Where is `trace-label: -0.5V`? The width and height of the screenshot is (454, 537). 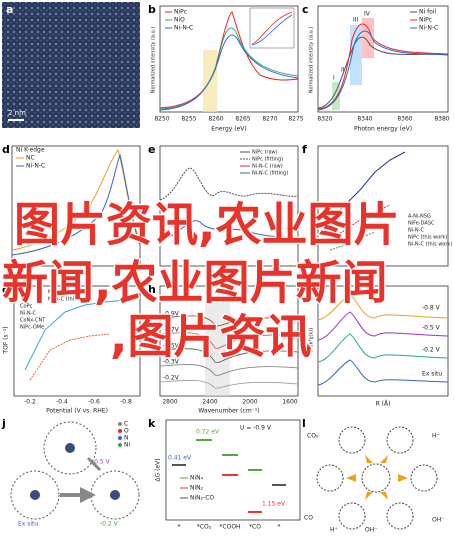 trace-label: -0.5V is located at coordinates (171, 346).